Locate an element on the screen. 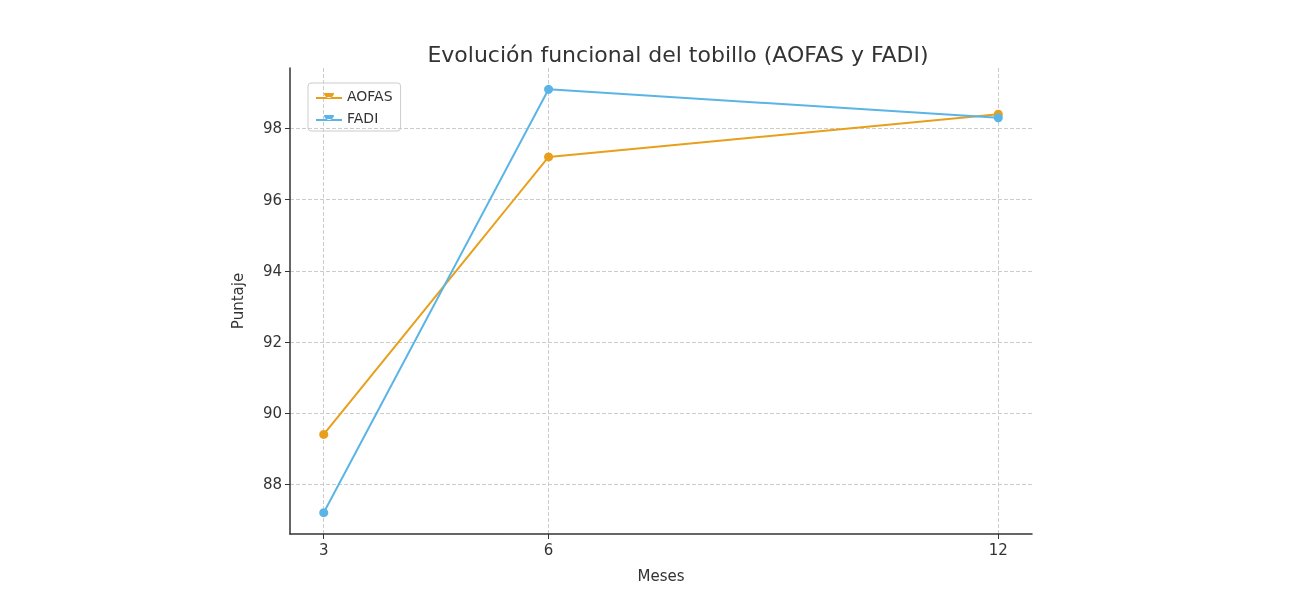 The width and height of the screenshot is (1291, 596). y-tick-label: 92 is located at coordinates (272, 341).